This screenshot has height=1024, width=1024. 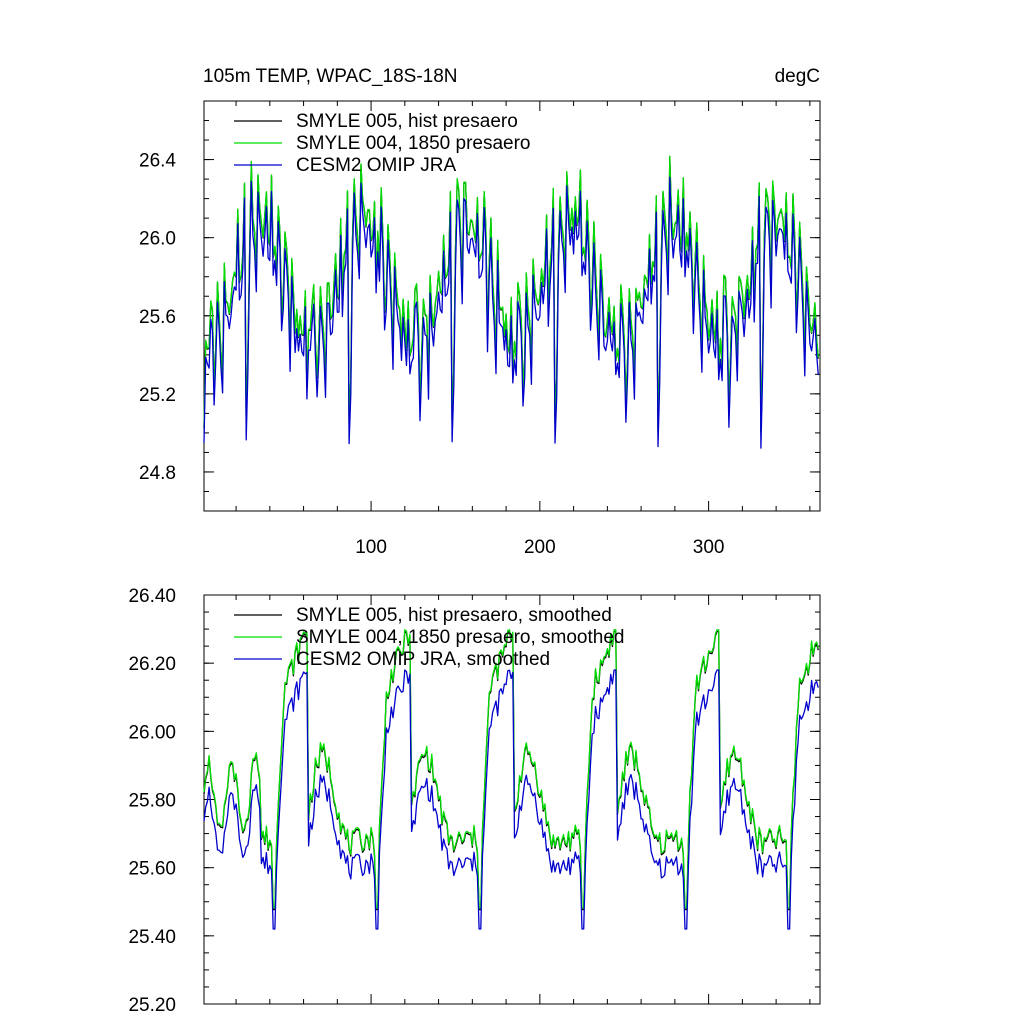 I want to click on bottom-ytick-label: 25.20, so click(x=152, y=1005).